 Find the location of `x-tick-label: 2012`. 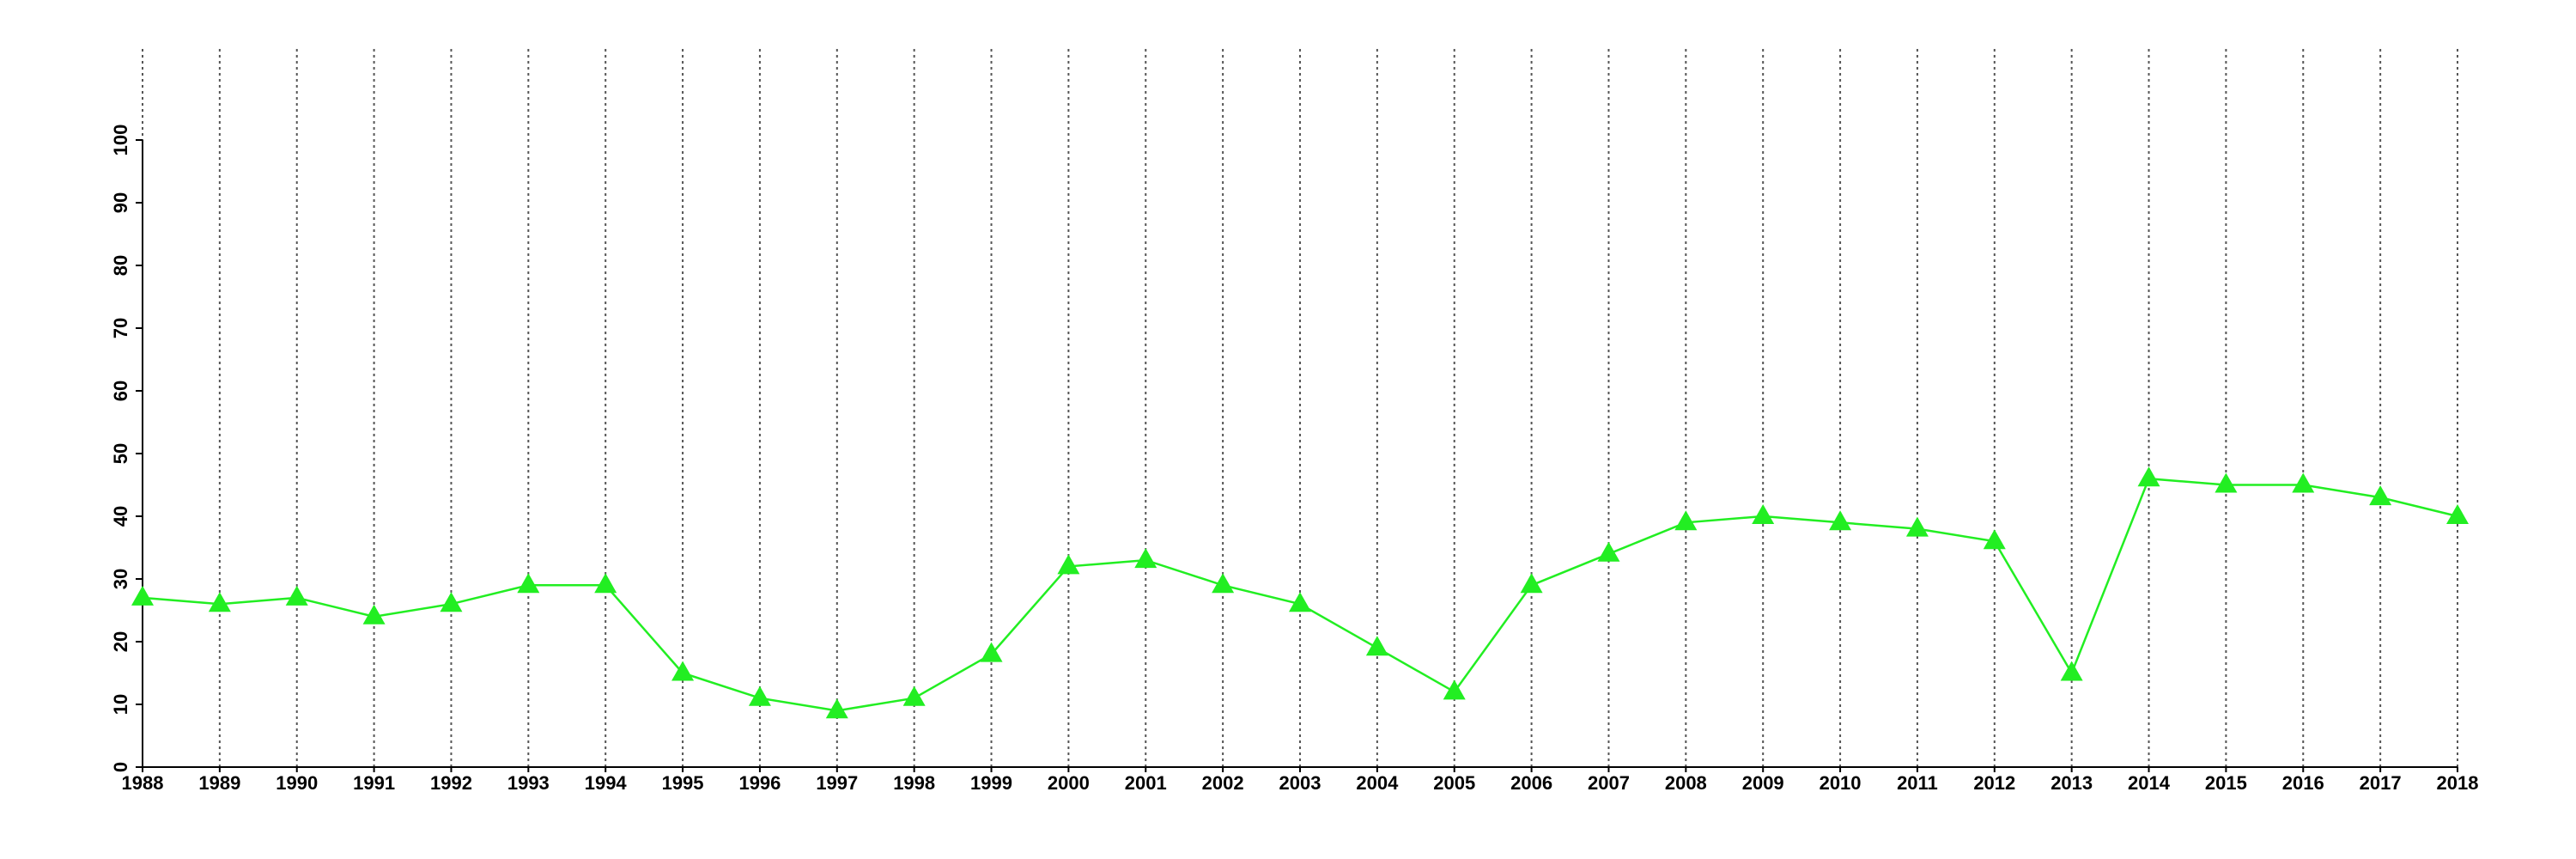

x-tick-label: 2012 is located at coordinates (1994, 783).